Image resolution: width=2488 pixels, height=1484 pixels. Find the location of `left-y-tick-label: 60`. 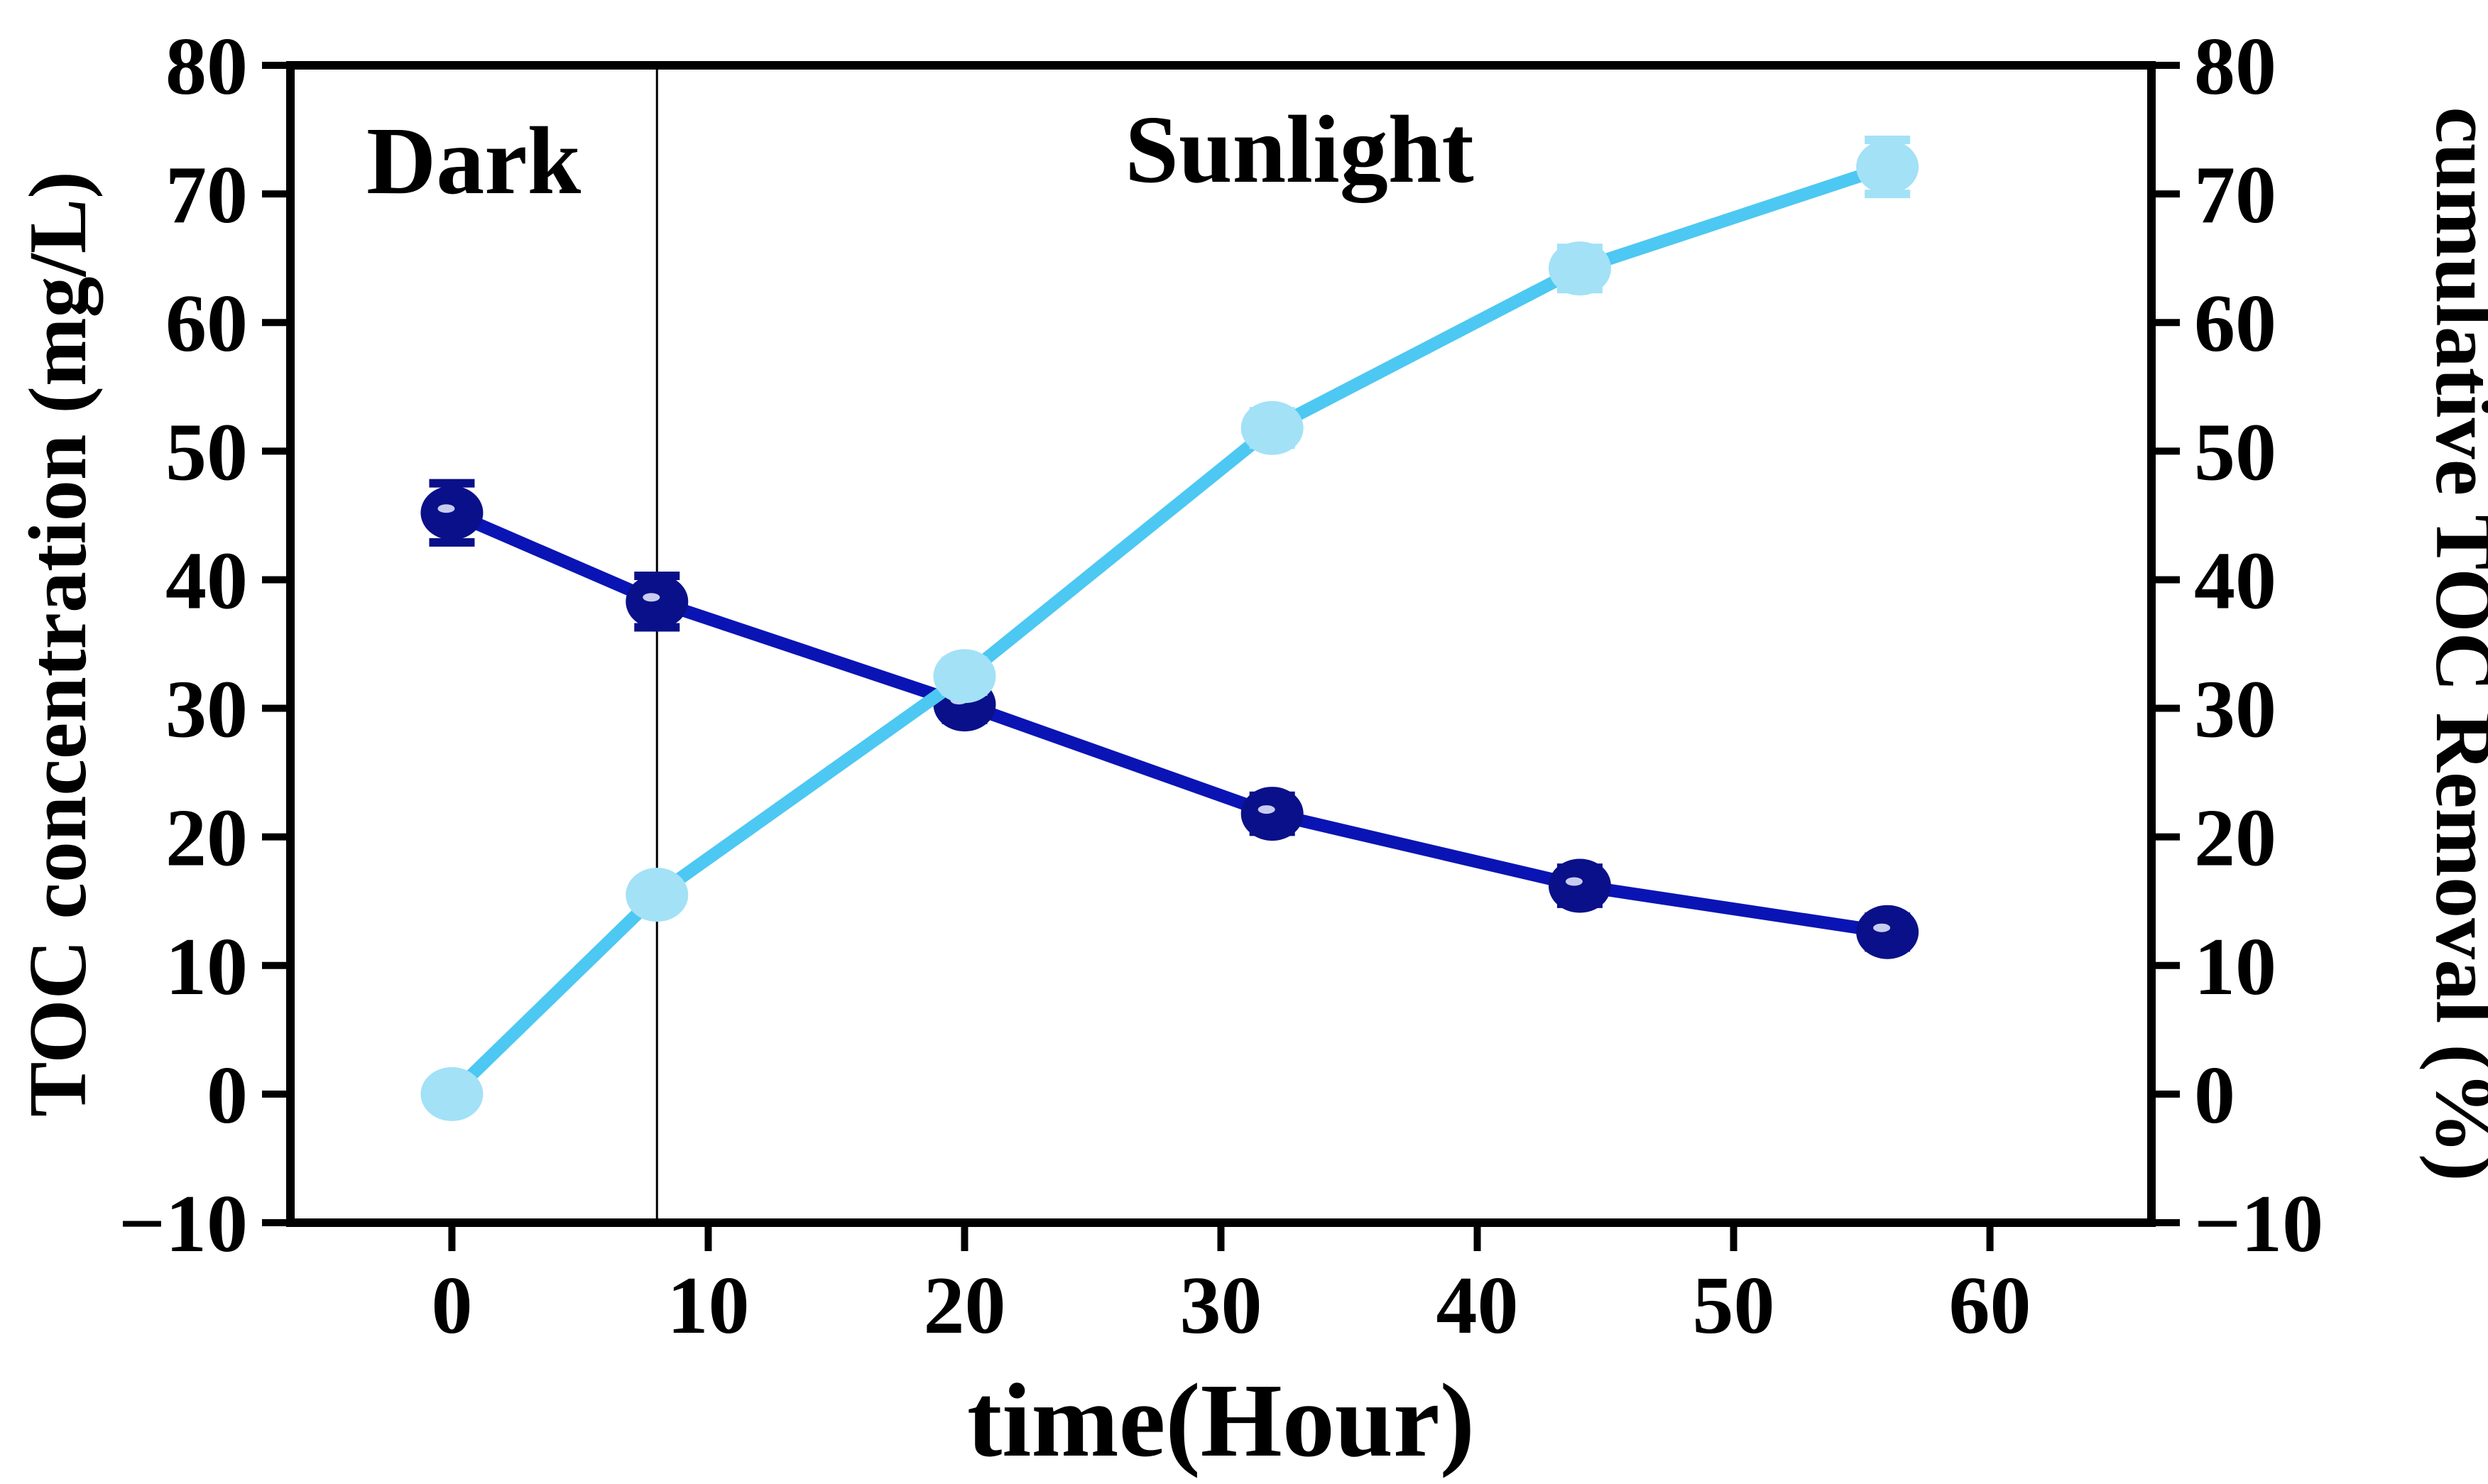

left-y-tick-label: 60 is located at coordinates (206, 323).